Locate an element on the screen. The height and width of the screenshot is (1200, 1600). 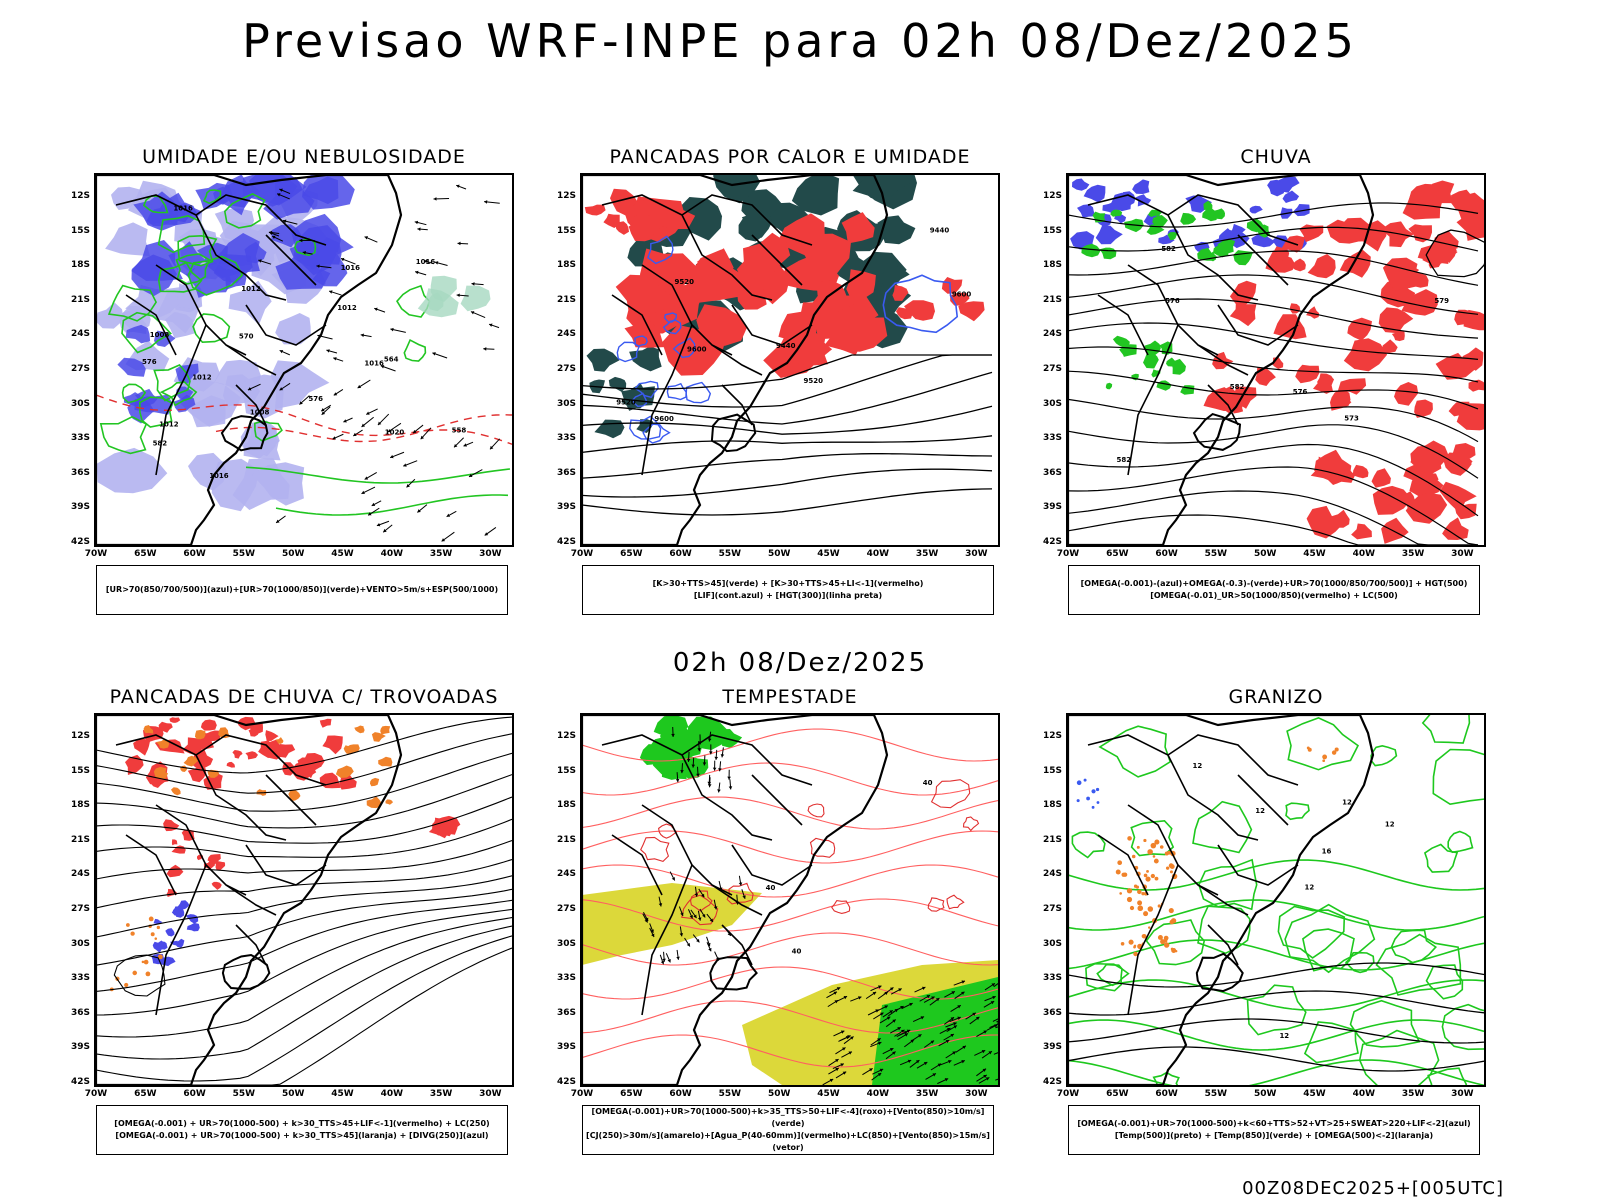
rh-low-contour is located at coordinates (215, 275).